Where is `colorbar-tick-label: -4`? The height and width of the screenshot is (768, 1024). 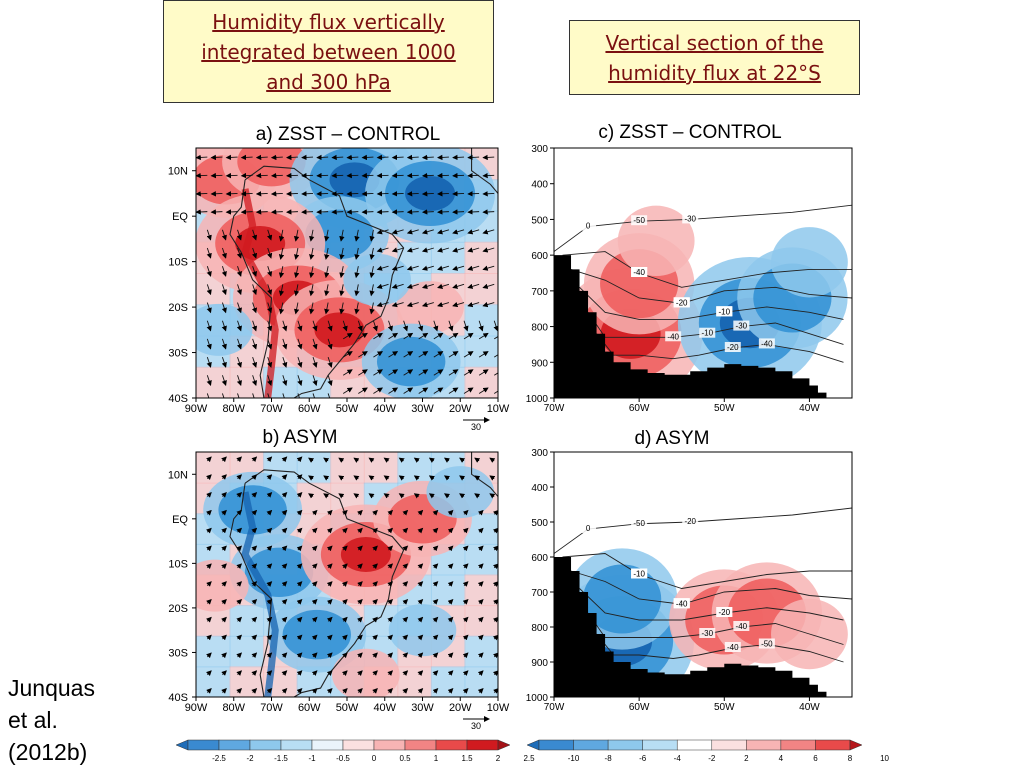 colorbar-tick-label: -4 is located at coordinates (678, 758).